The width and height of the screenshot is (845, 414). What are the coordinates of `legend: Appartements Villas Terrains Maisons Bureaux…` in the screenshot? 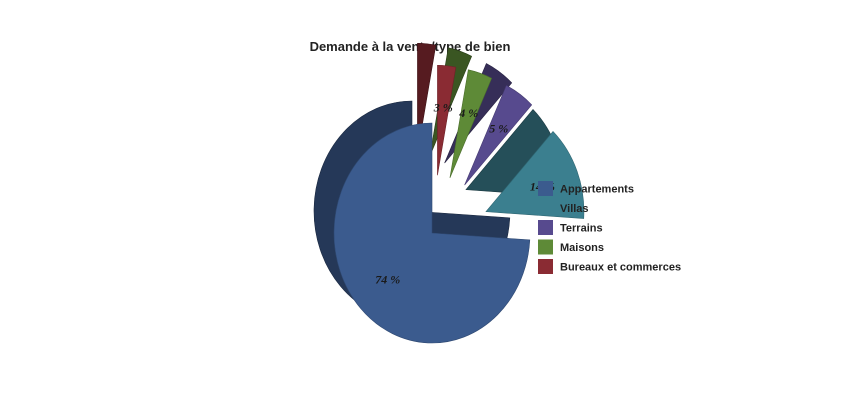 It's located at (609, 227).